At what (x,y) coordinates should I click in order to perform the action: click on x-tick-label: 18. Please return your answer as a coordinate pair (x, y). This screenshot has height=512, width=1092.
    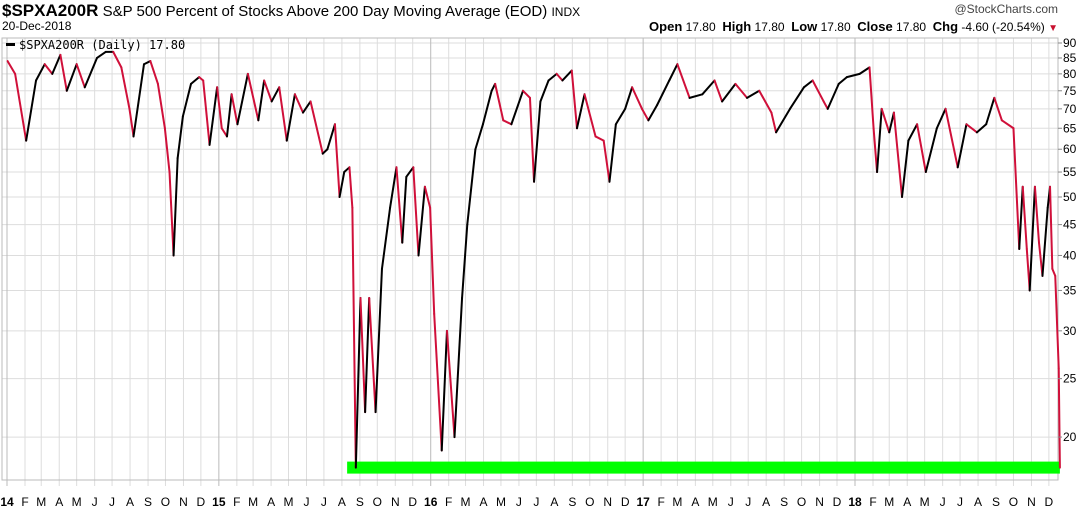
    Looking at the image, I should click on (855, 502).